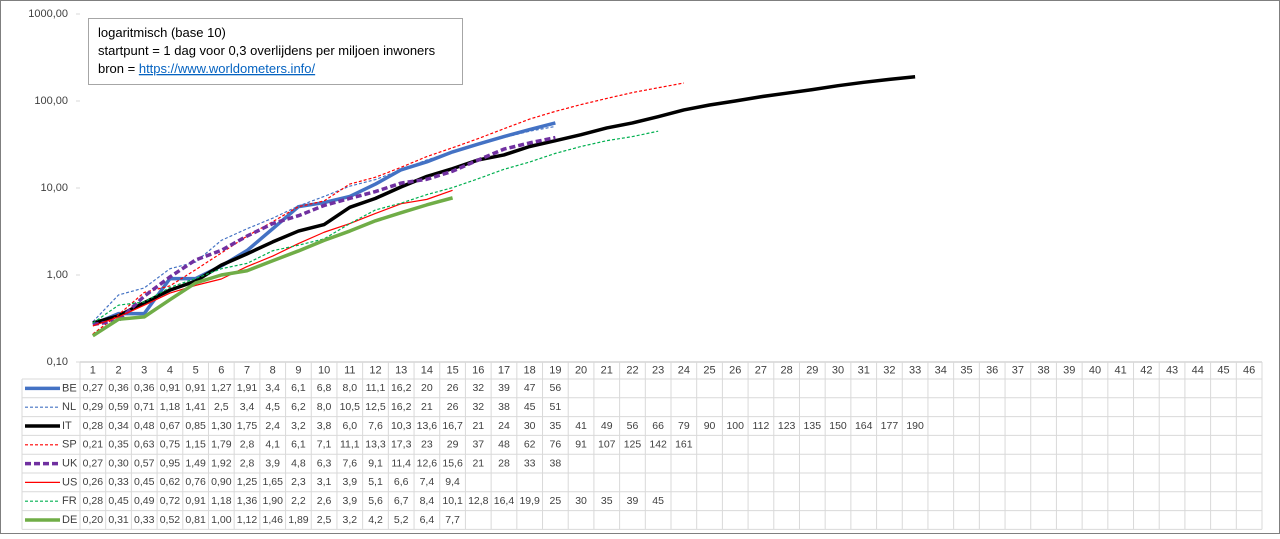 Image resolution: width=1280 pixels, height=539 pixels. Describe the element at coordinates (375, 407) in the screenshot. I see `table-value: 12,5` at that location.